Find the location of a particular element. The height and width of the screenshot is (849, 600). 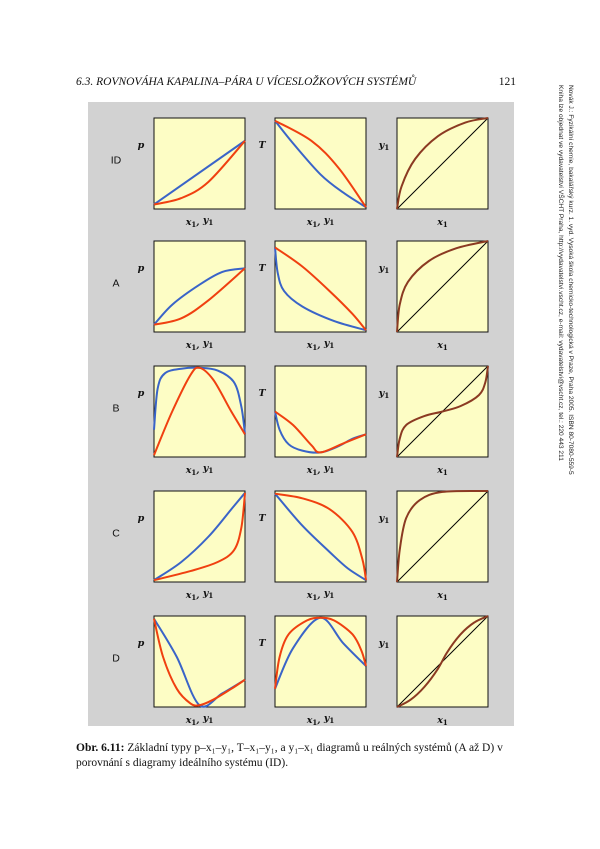

vapor-curve-A-pxy is located at coordinates (199, 296).